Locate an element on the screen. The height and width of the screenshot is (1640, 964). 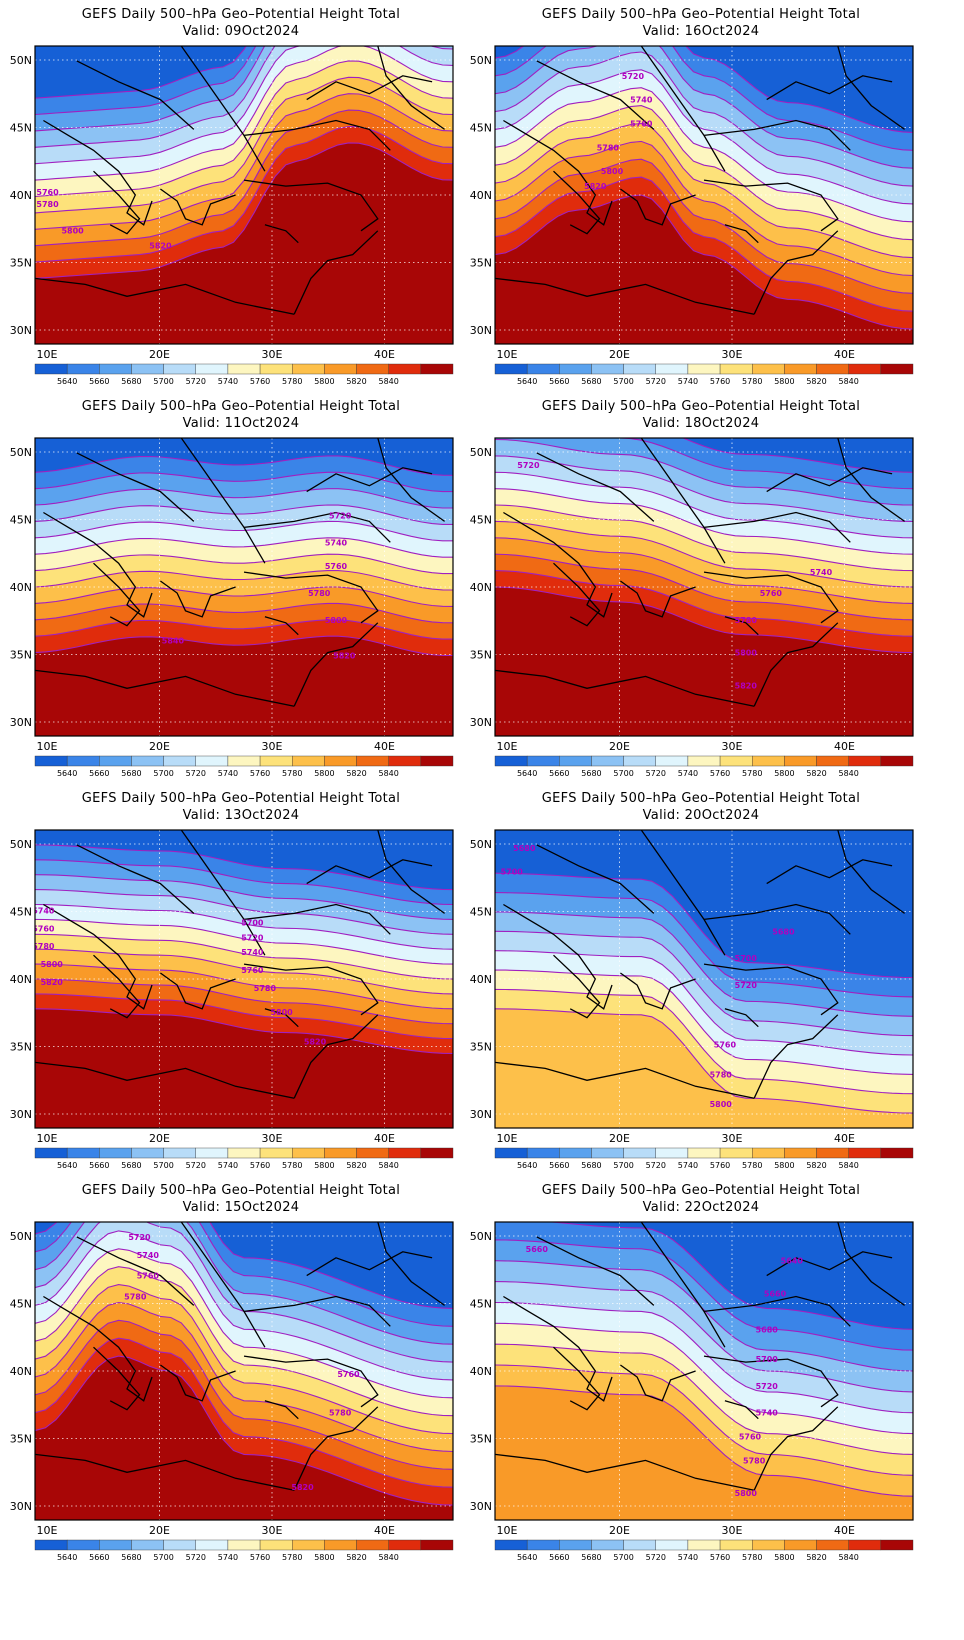
panel-valid-date: Valid: 22Oct2024 is located at coordinates (701, 1207).